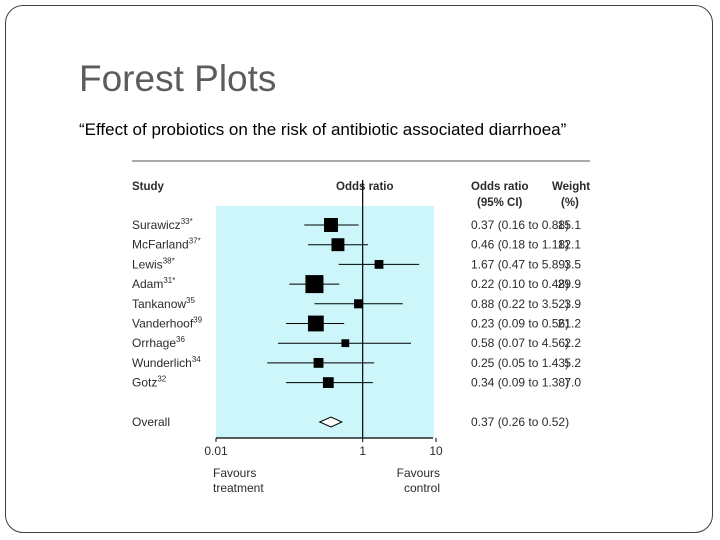 Image resolution: width=720 pixels, height=540 pixels. I want to click on ci-value: 0.22 (0.10 to 0.48), so click(520, 284).